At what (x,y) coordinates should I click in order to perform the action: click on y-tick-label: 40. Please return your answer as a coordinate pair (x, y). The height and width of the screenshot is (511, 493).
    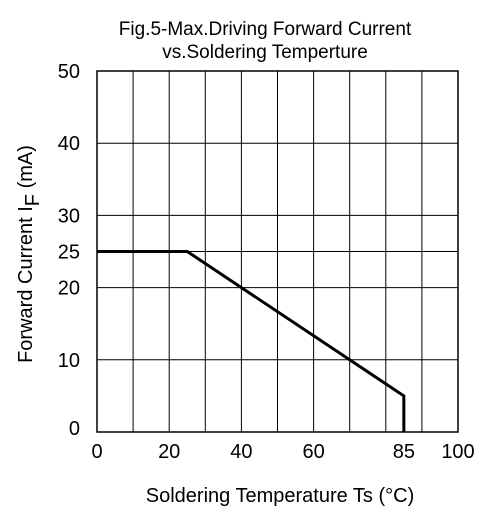
    Looking at the image, I should click on (69, 144).